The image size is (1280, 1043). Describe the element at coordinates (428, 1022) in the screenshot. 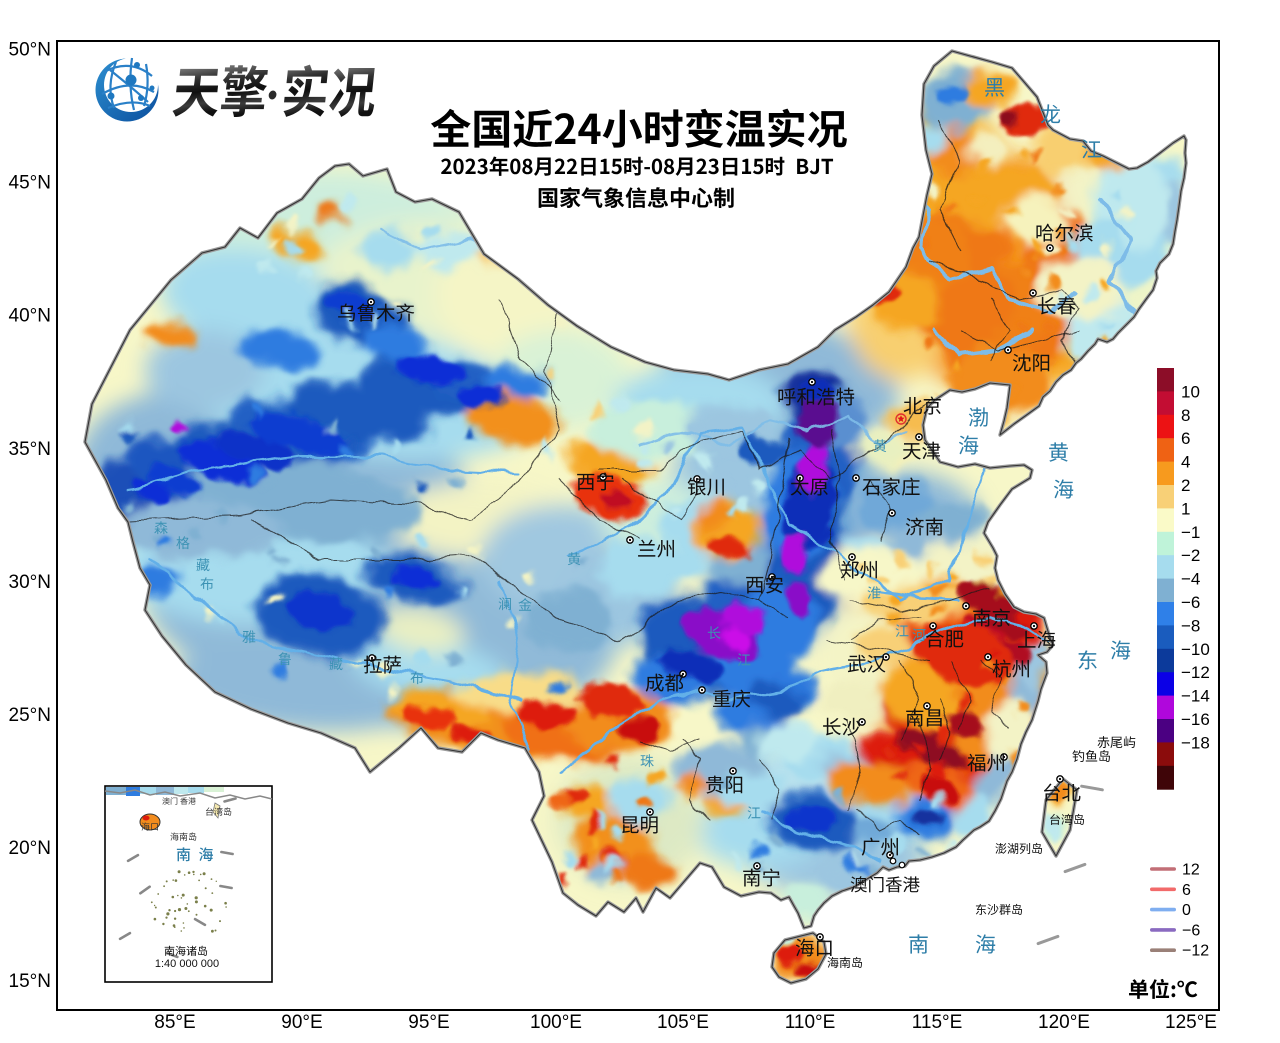

I see `svg-text: 95°E` at that location.